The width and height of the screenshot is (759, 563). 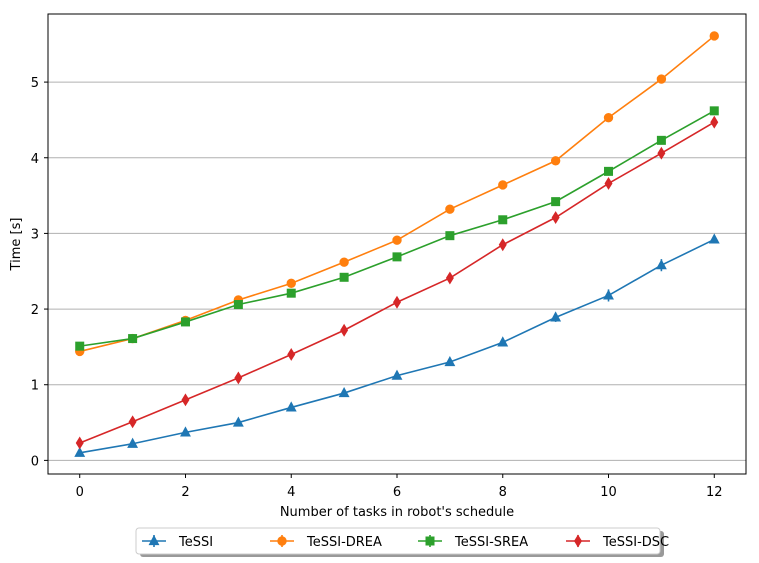 What do you see at coordinates (35, 234) in the screenshot?
I see `y-tick-label: 3` at bounding box center [35, 234].